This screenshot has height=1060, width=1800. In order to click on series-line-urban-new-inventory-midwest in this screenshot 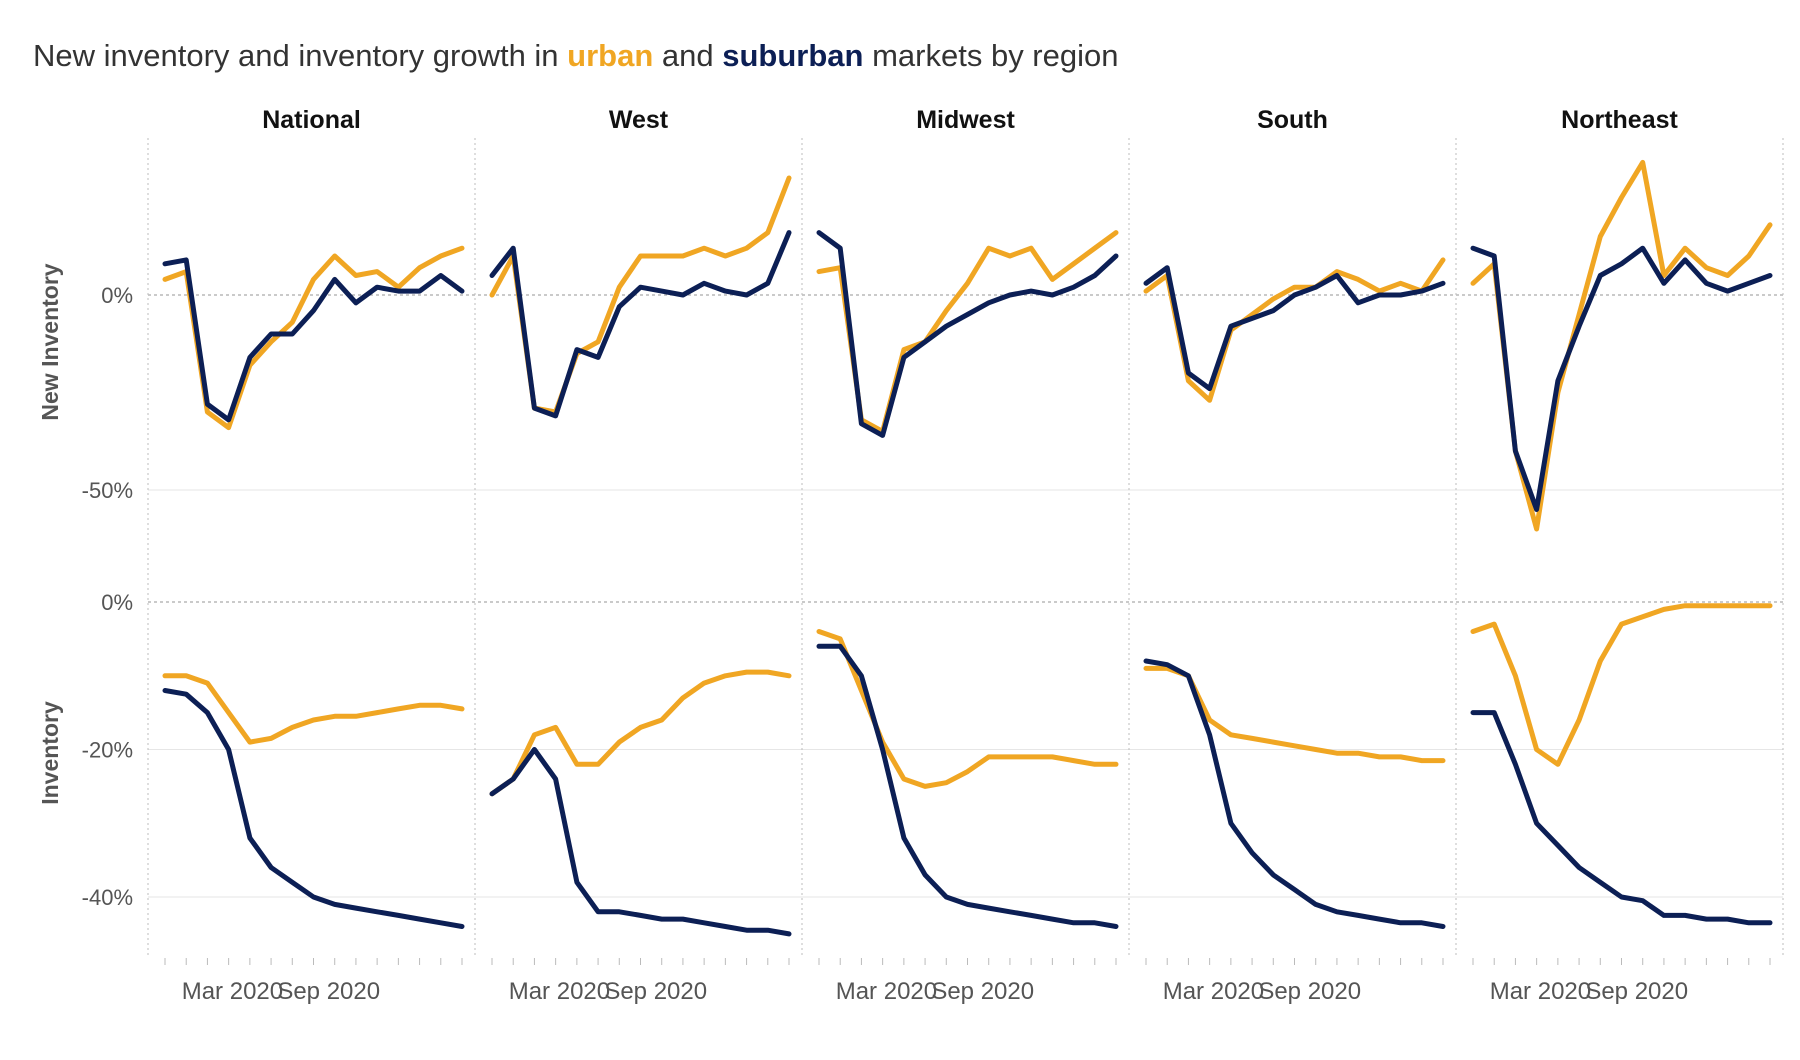, I will do `click(967, 332)`.